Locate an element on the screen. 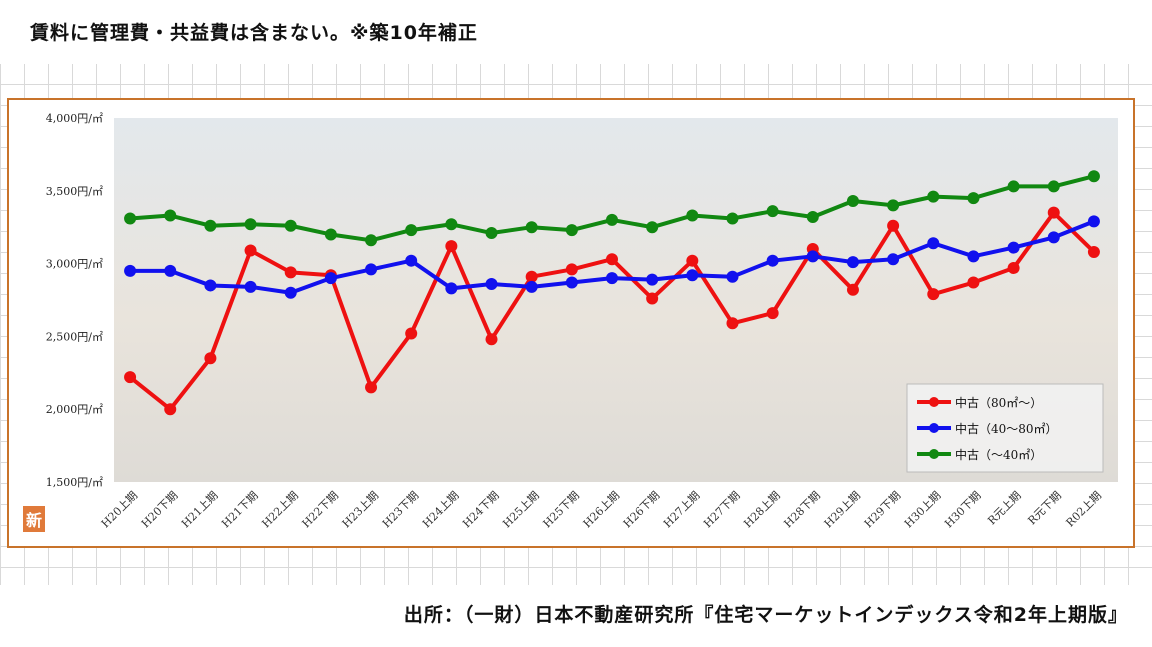 Image resolution: width=1152 pixels, height=647 pixels. x-tick-label: H24上期 is located at coordinates (440, 509).